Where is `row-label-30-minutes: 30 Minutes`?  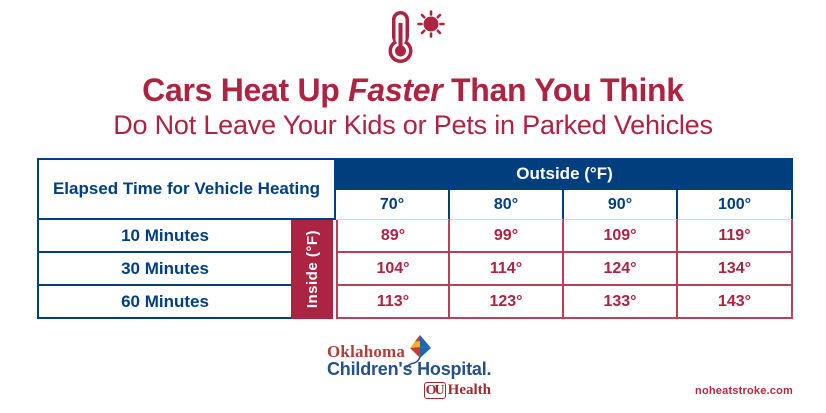
row-label-30-minutes: 30 Minutes is located at coordinates (164, 269).